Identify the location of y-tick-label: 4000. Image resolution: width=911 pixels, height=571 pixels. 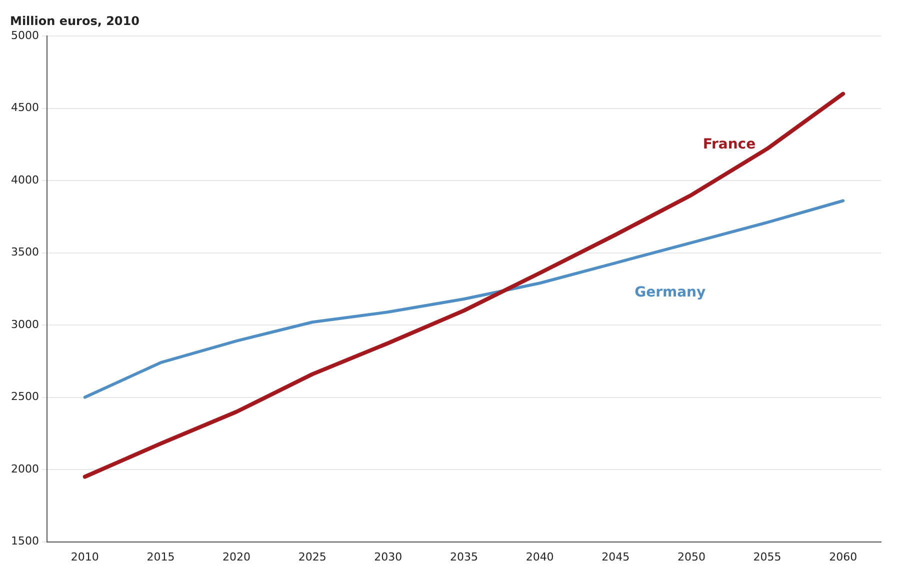
(24, 179).